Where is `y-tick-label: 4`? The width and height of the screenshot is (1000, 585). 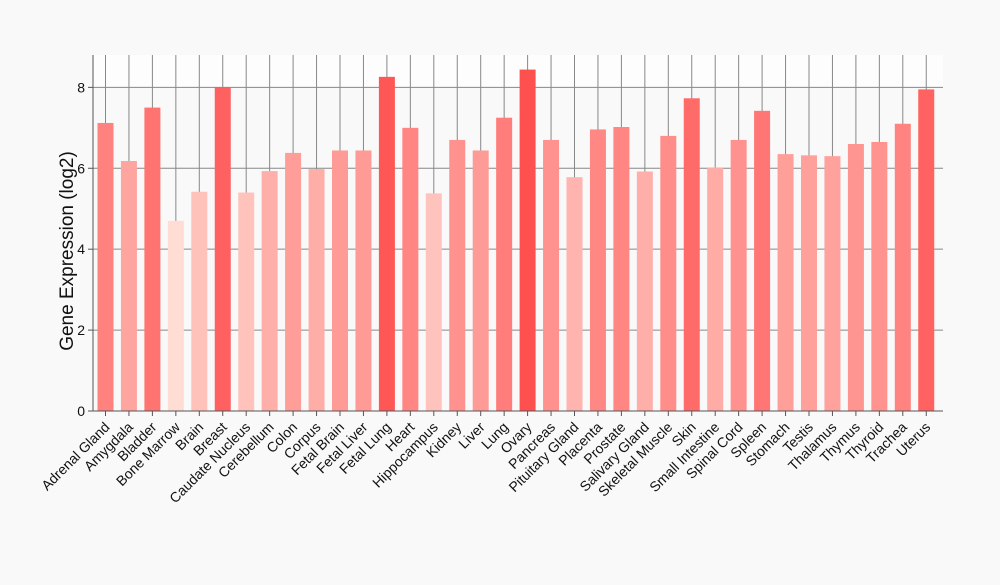 y-tick-label: 4 is located at coordinates (81, 249).